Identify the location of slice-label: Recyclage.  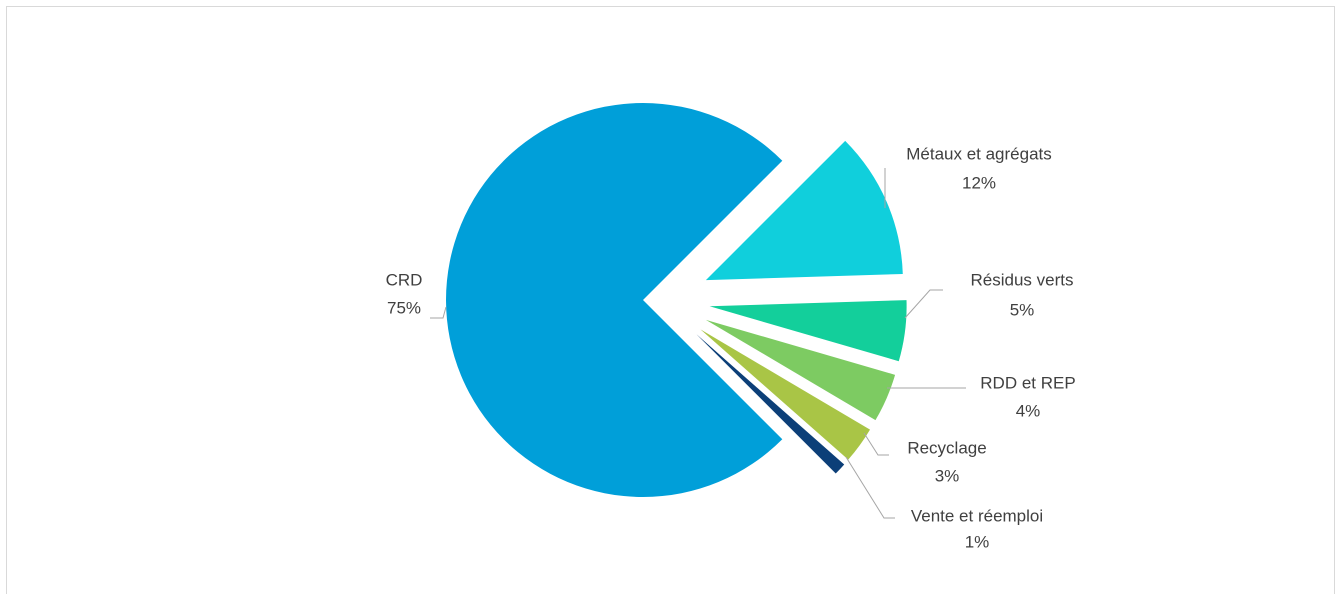
(946, 447).